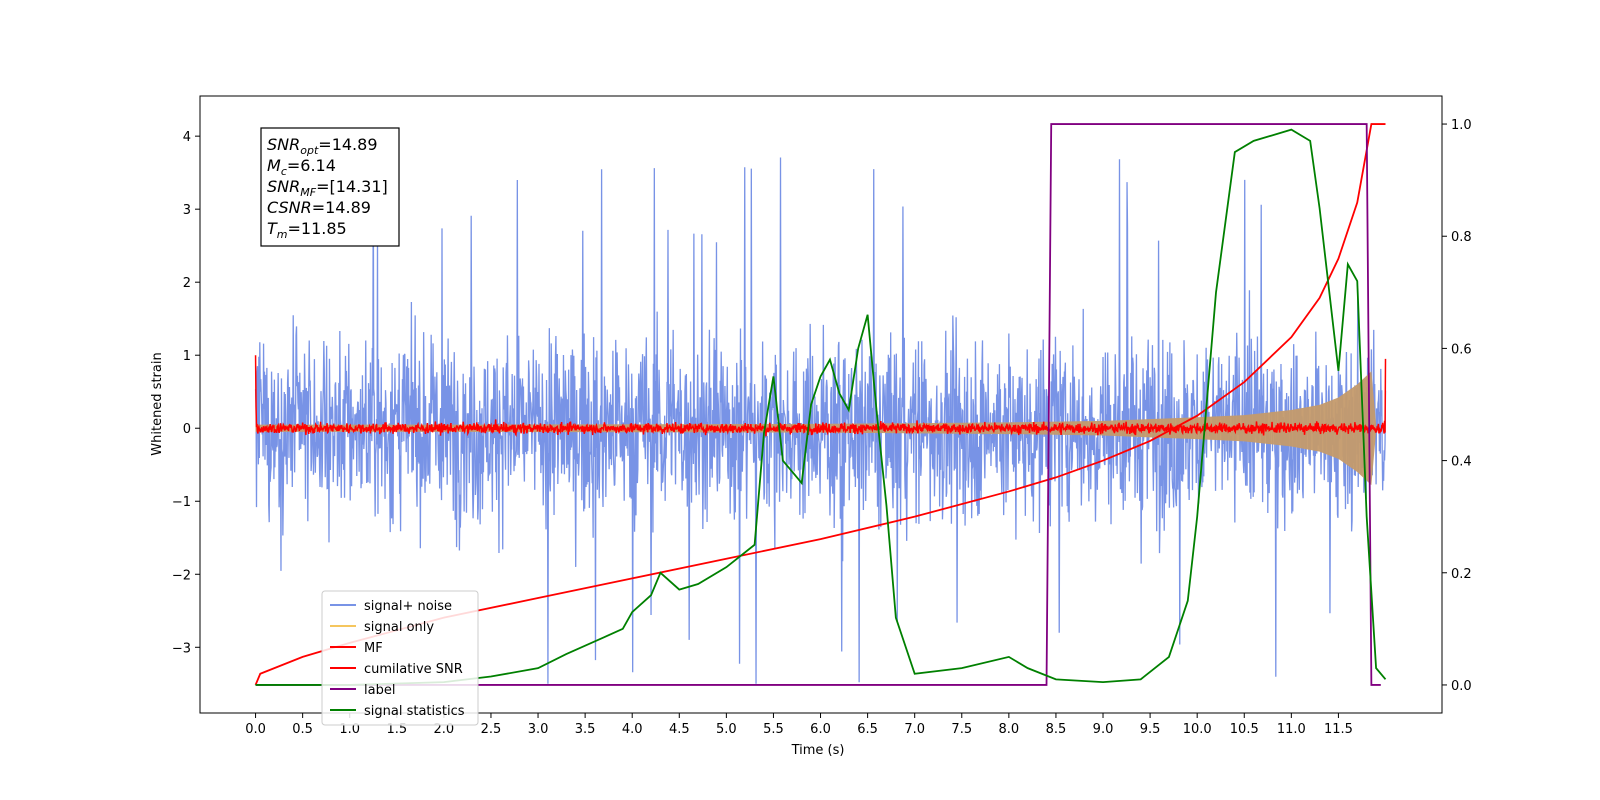 The width and height of the screenshot is (1600, 800). What do you see at coordinates (272, 228) in the screenshot?
I see `info-line-symbol: T` at bounding box center [272, 228].